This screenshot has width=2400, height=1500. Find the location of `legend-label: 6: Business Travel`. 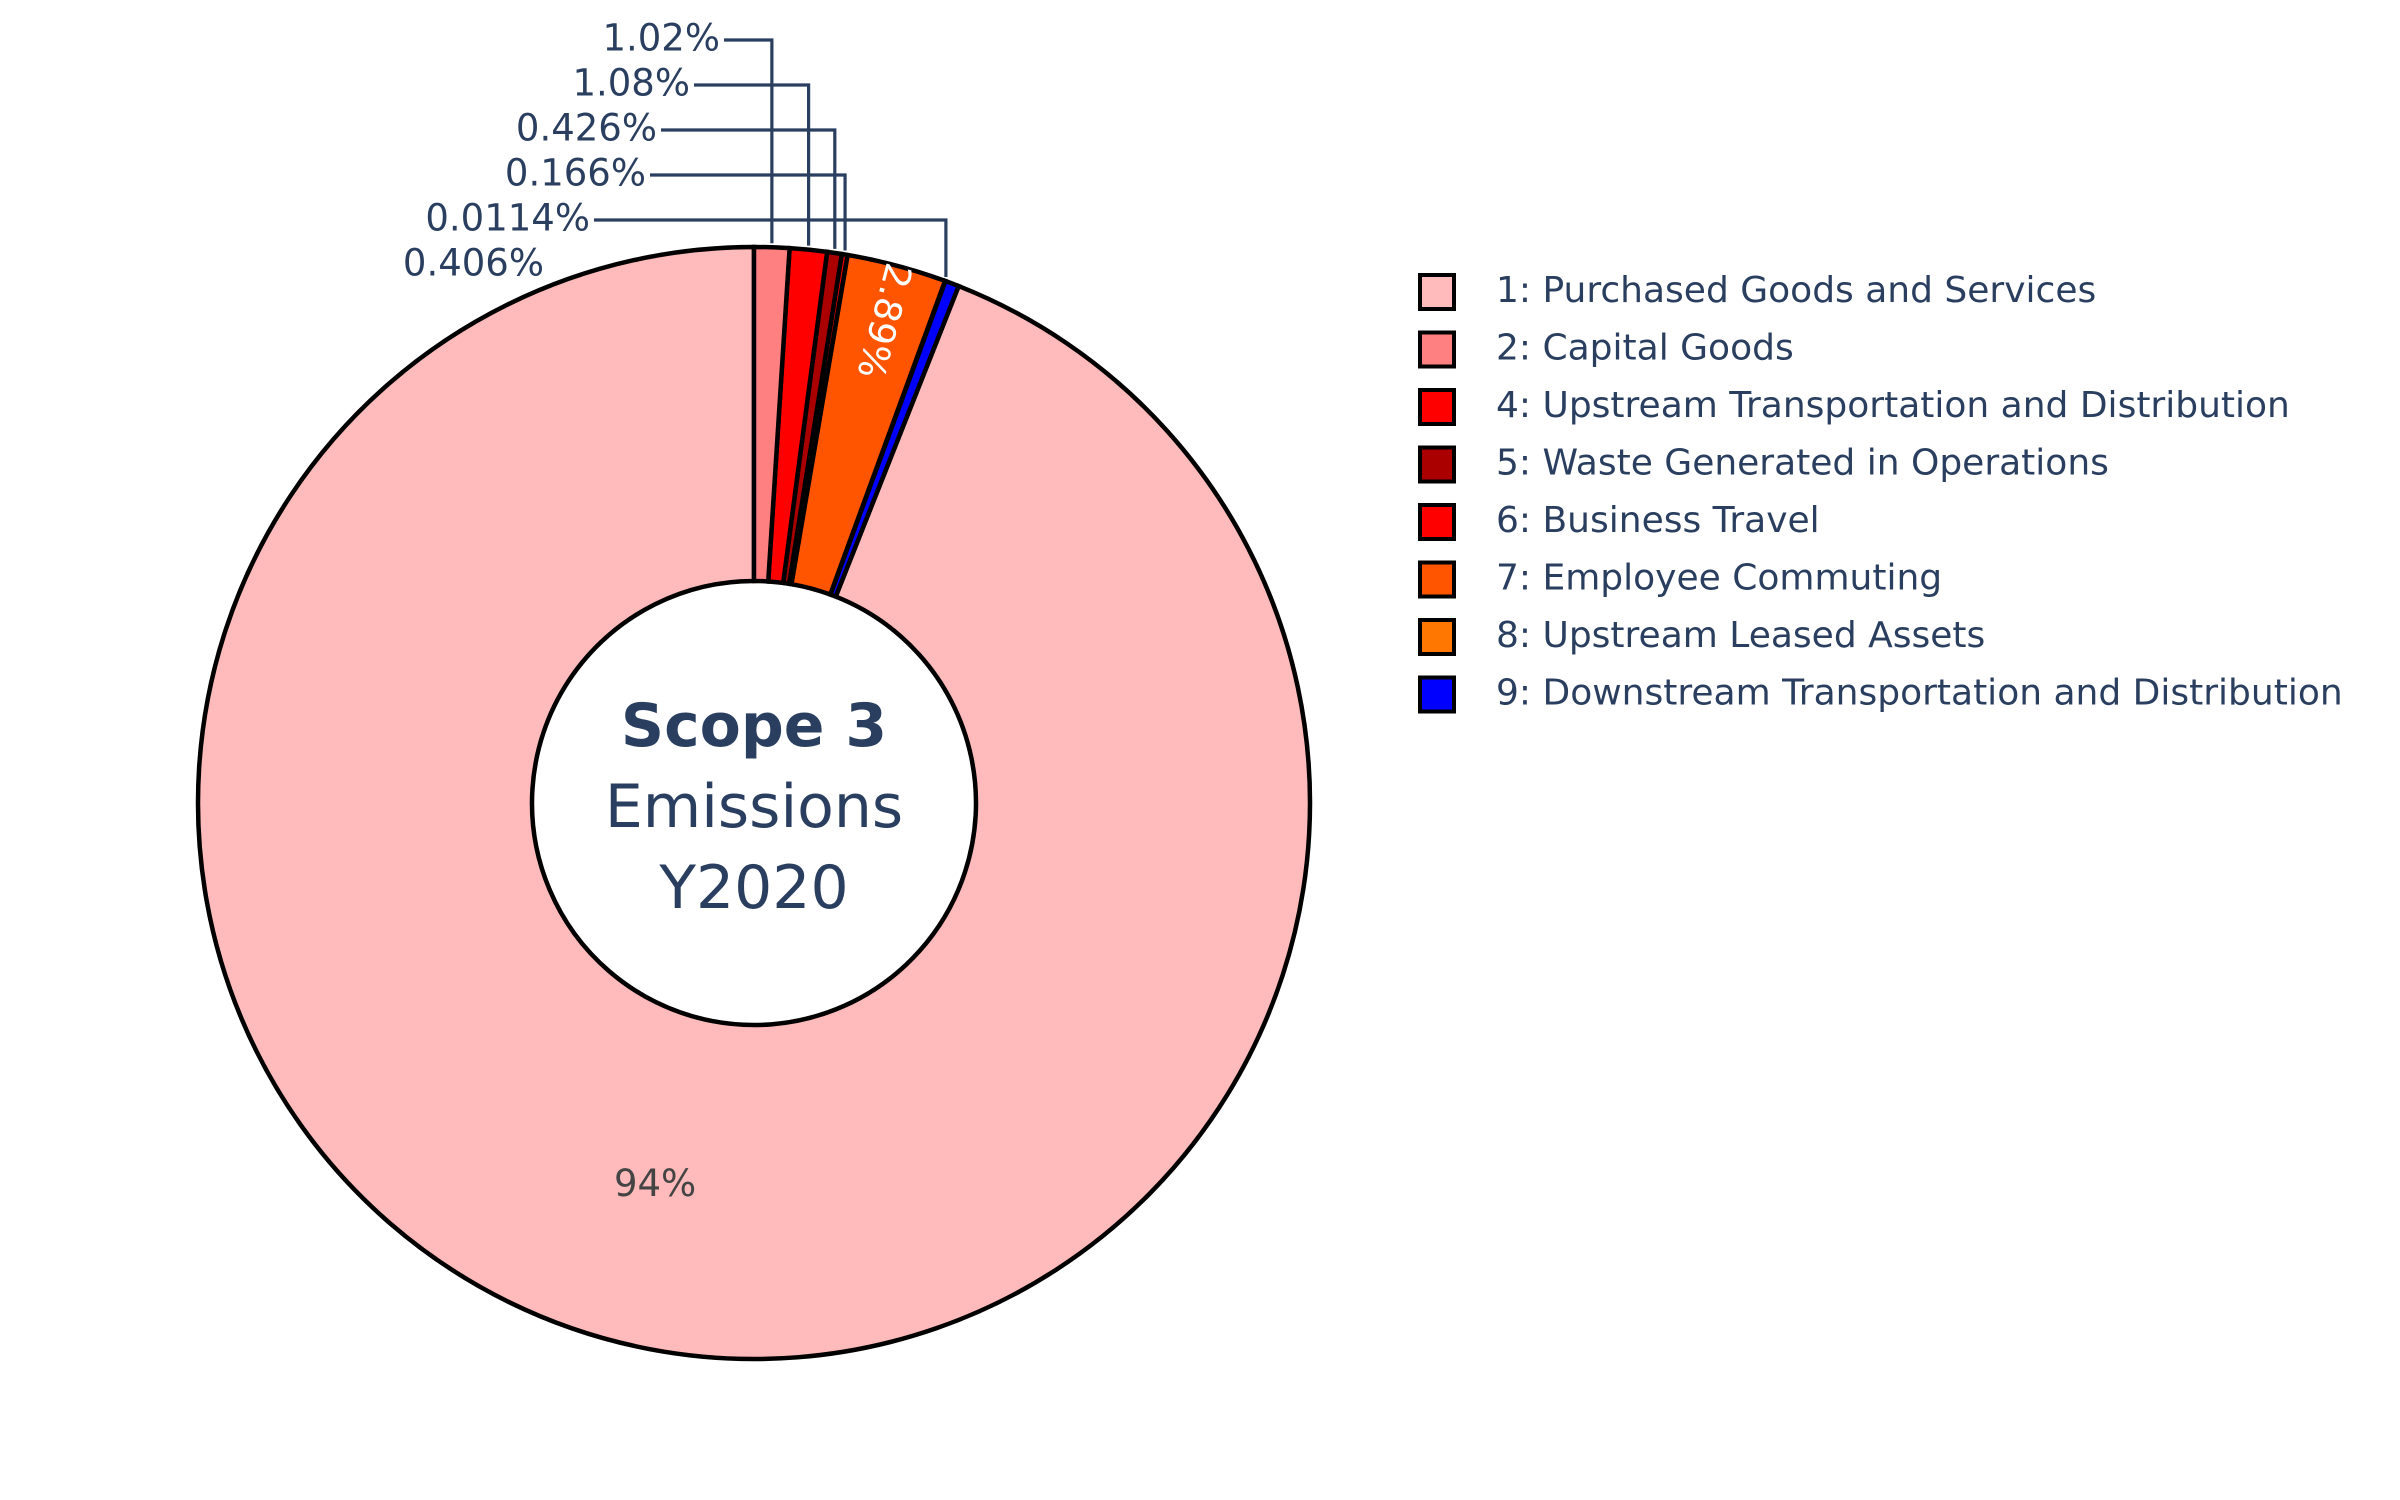

legend-label: 6: Business Travel is located at coordinates (1658, 520).